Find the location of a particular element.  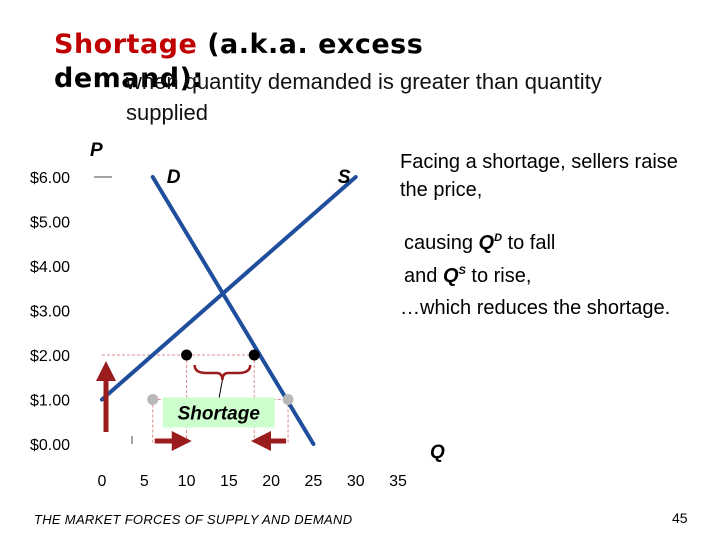

y-tick-label: $2.00 is located at coordinates (50, 356).